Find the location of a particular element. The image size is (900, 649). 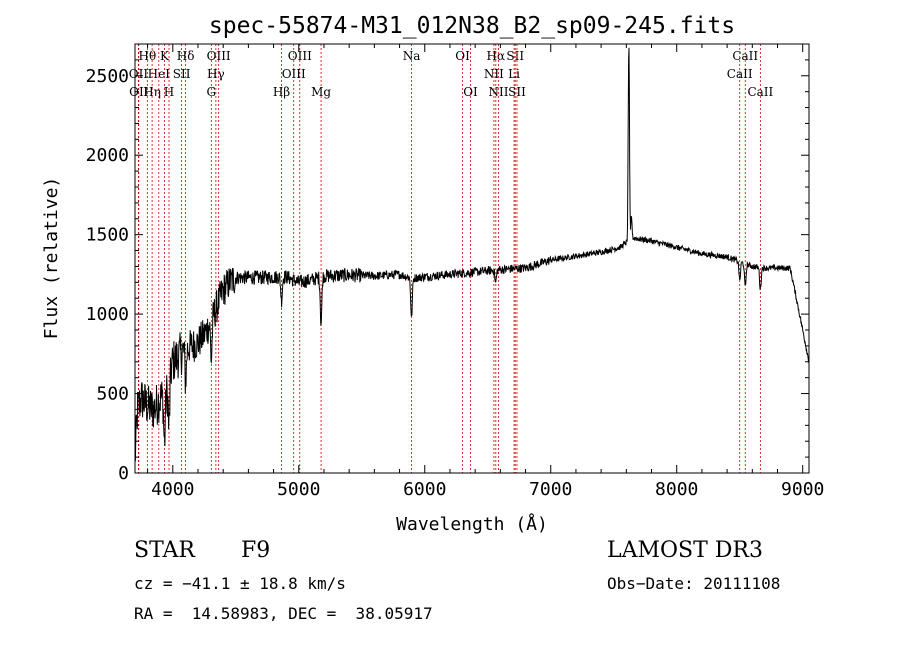

coordinates: RA = 14.58983, DEC = 38.05917 is located at coordinates (283, 613).